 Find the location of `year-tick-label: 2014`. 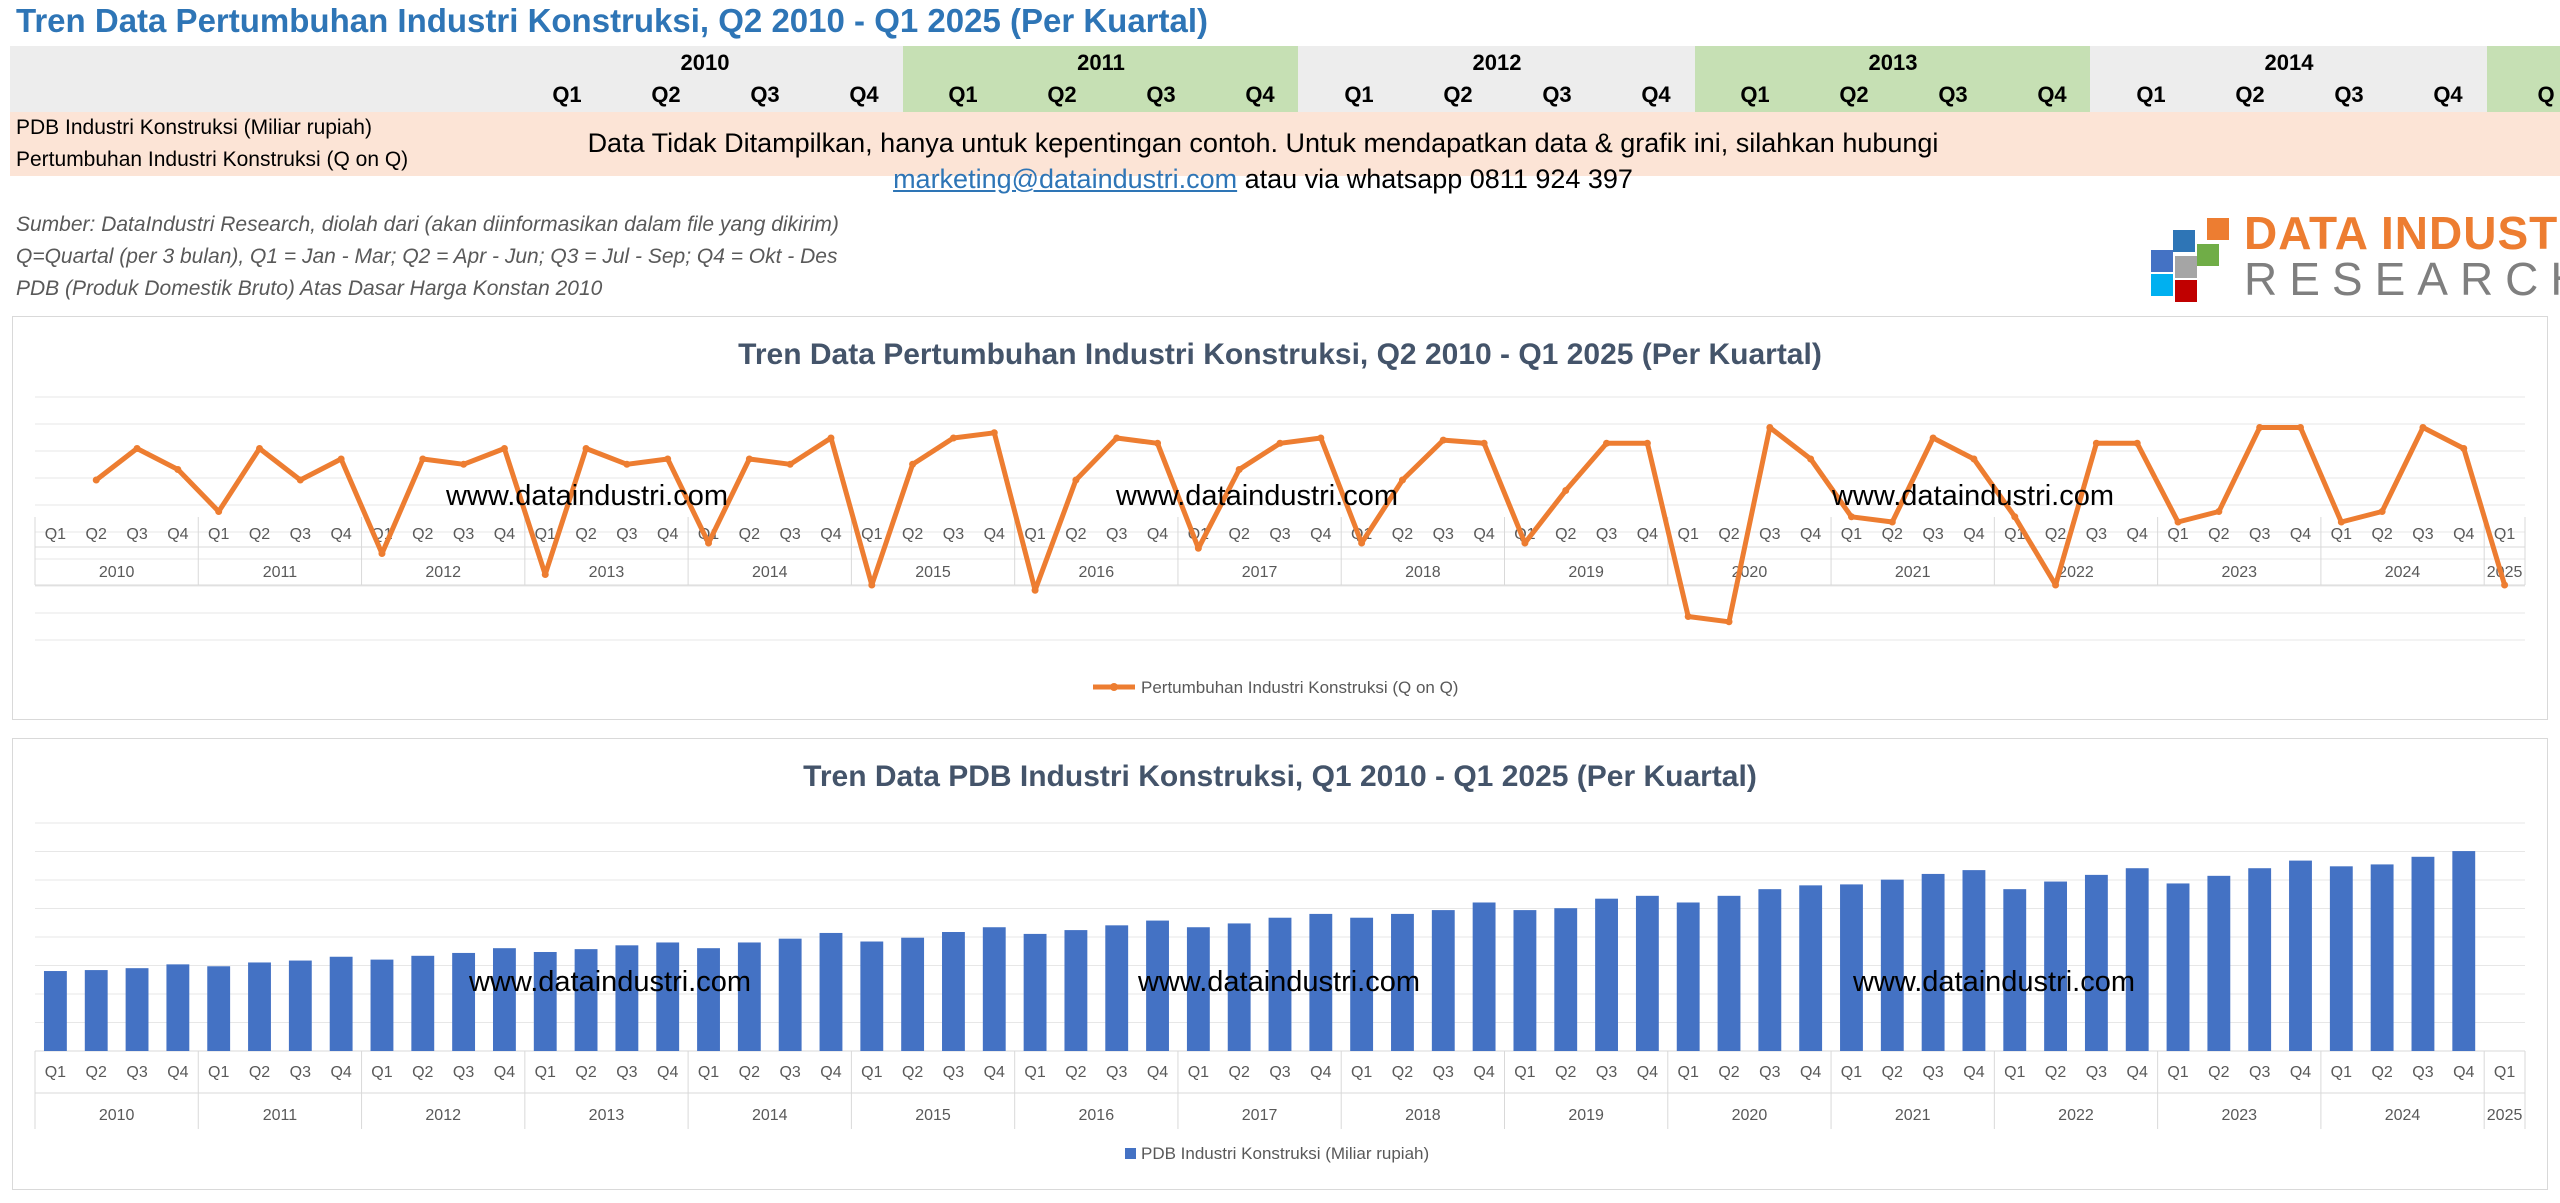

year-tick-label: 2014 is located at coordinates (770, 572).